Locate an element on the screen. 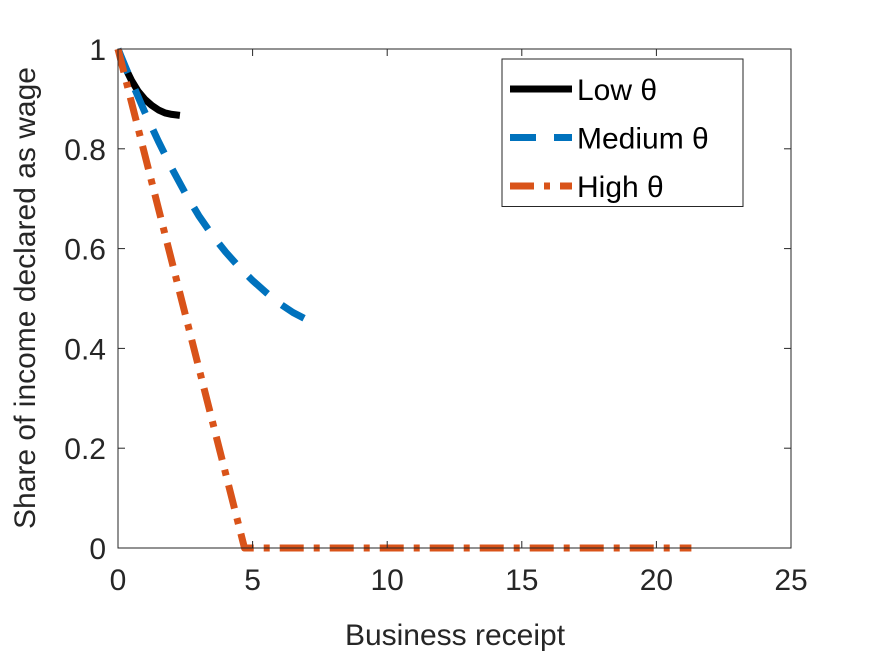  x-tick-label: 15 is located at coordinates (521, 580).